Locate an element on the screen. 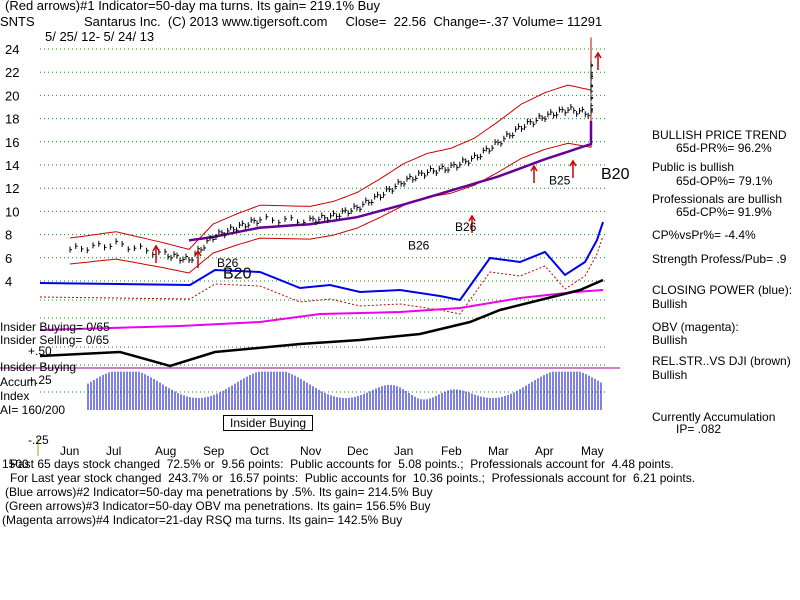 The image size is (800, 600). x-tick-label: Dec is located at coordinates (357, 451).